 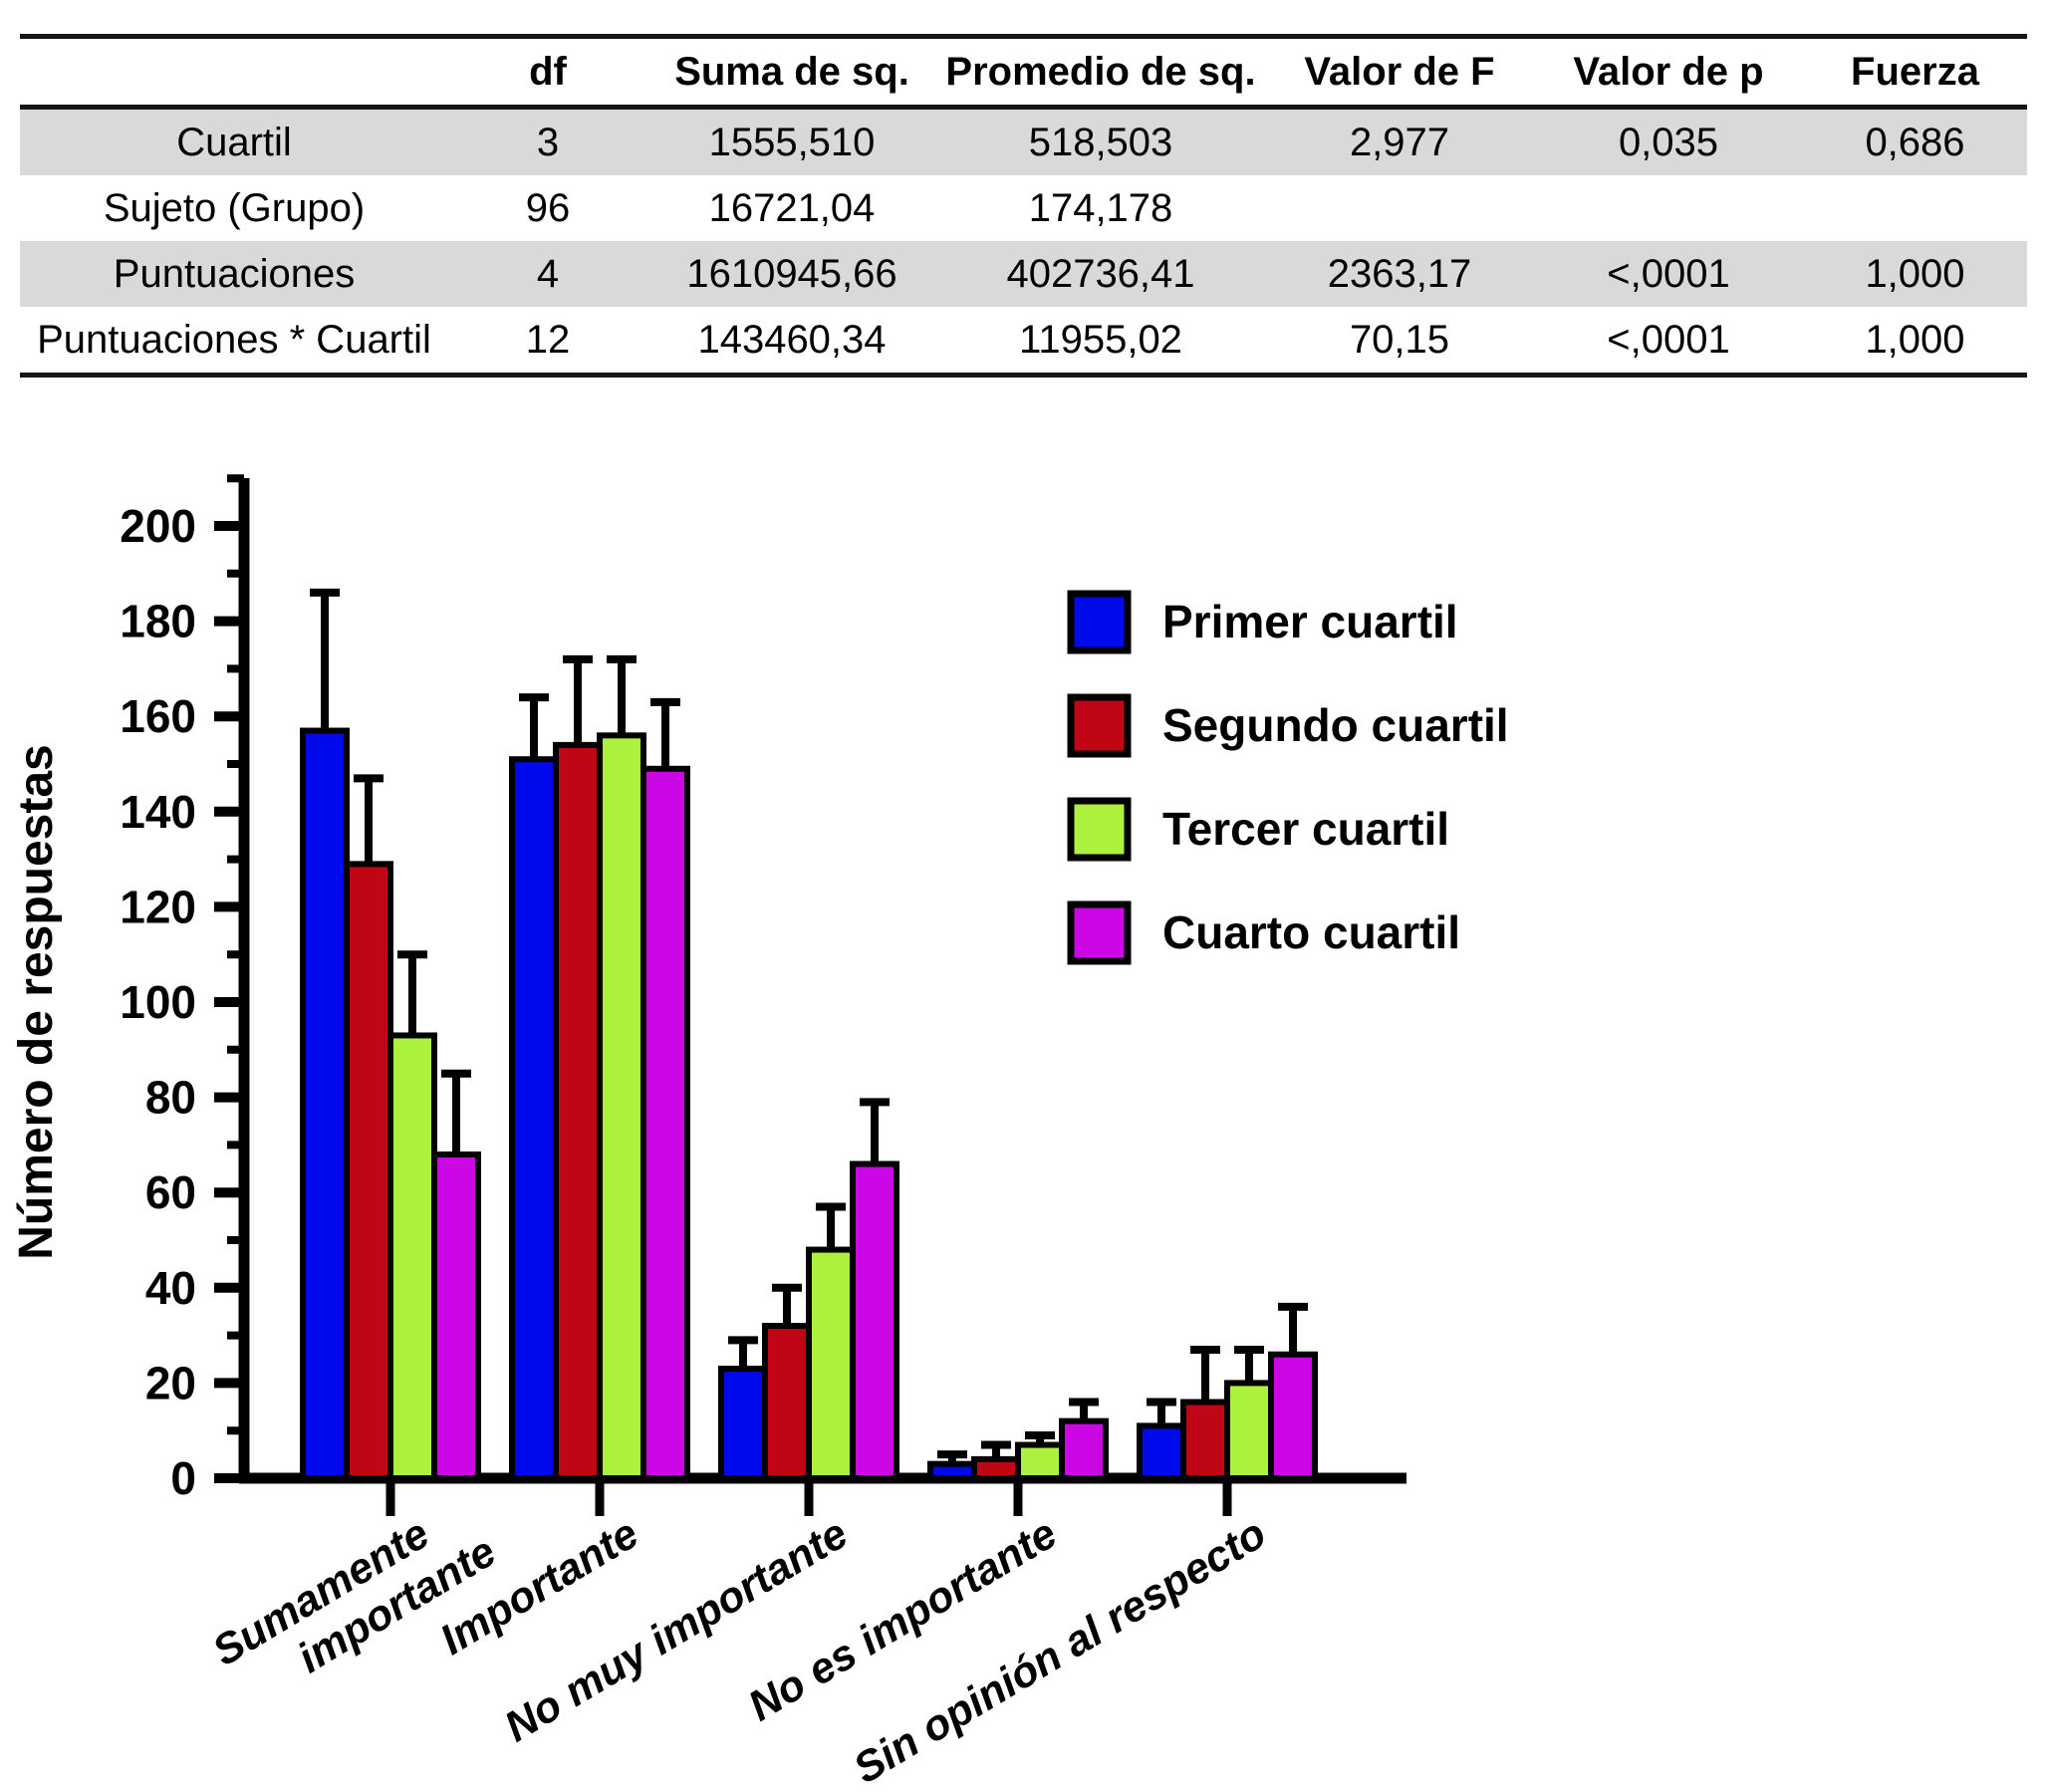 I want to click on column-header: Promedio de sq., so click(x=1100, y=71).